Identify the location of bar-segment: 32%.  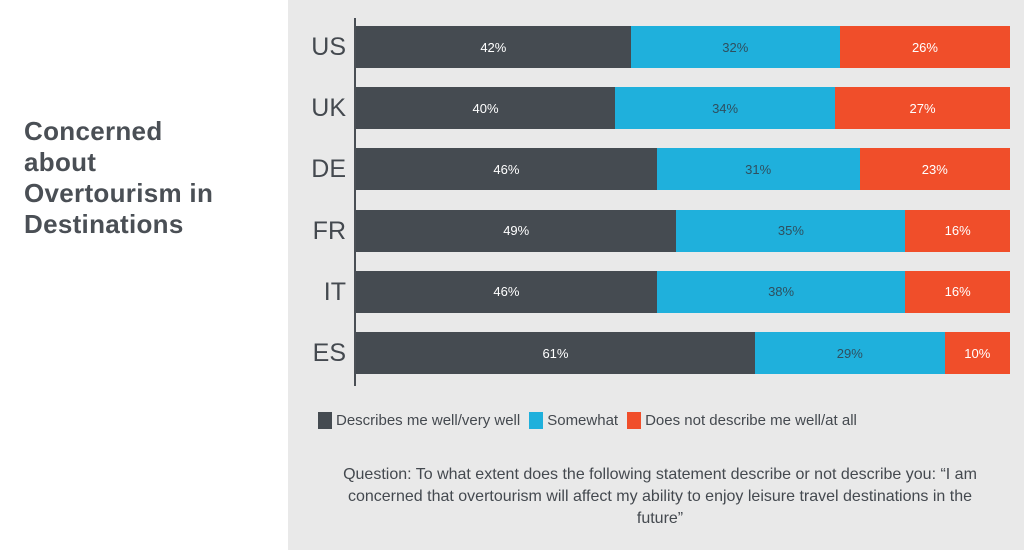
(735, 47).